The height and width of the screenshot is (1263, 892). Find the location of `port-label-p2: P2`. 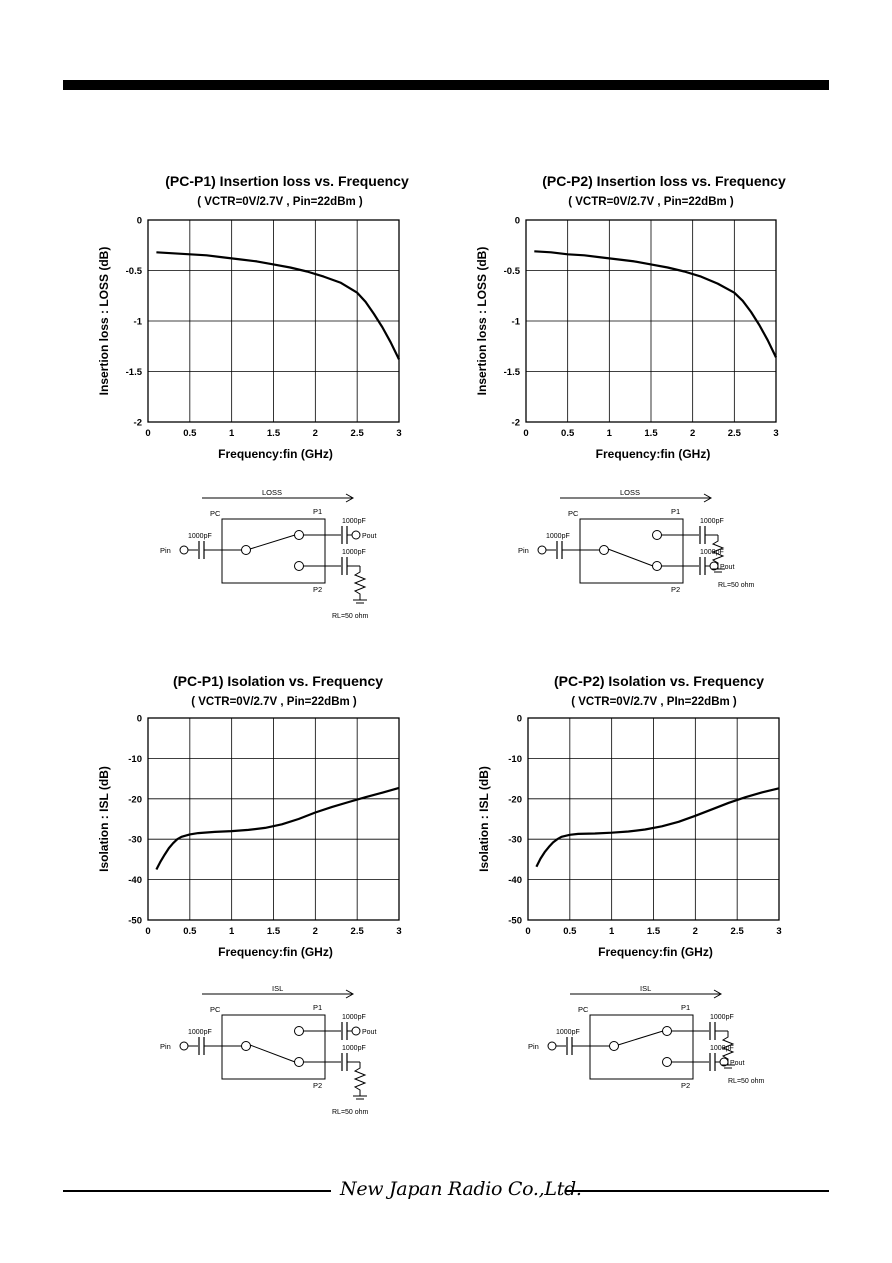

port-label-p2: P2 is located at coordinates (685, 1085).